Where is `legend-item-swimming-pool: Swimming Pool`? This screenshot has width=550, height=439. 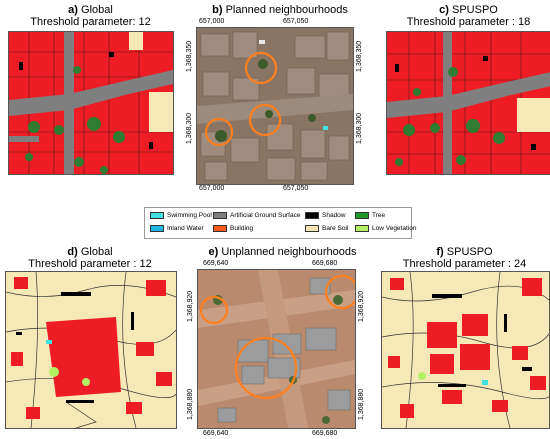
legend-item-swimming-pool: Swimming Pool is located at coordinates (181, 215).